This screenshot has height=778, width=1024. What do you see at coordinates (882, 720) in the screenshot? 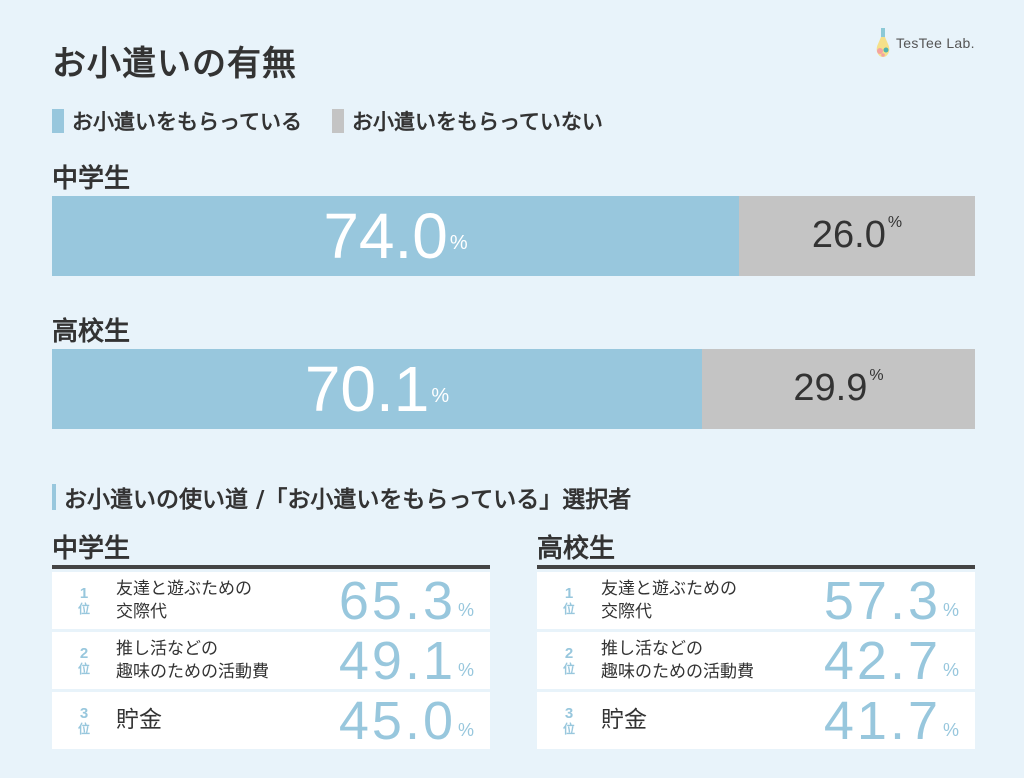
I see `value-number: 41.7` at bounding box center [882, 720].